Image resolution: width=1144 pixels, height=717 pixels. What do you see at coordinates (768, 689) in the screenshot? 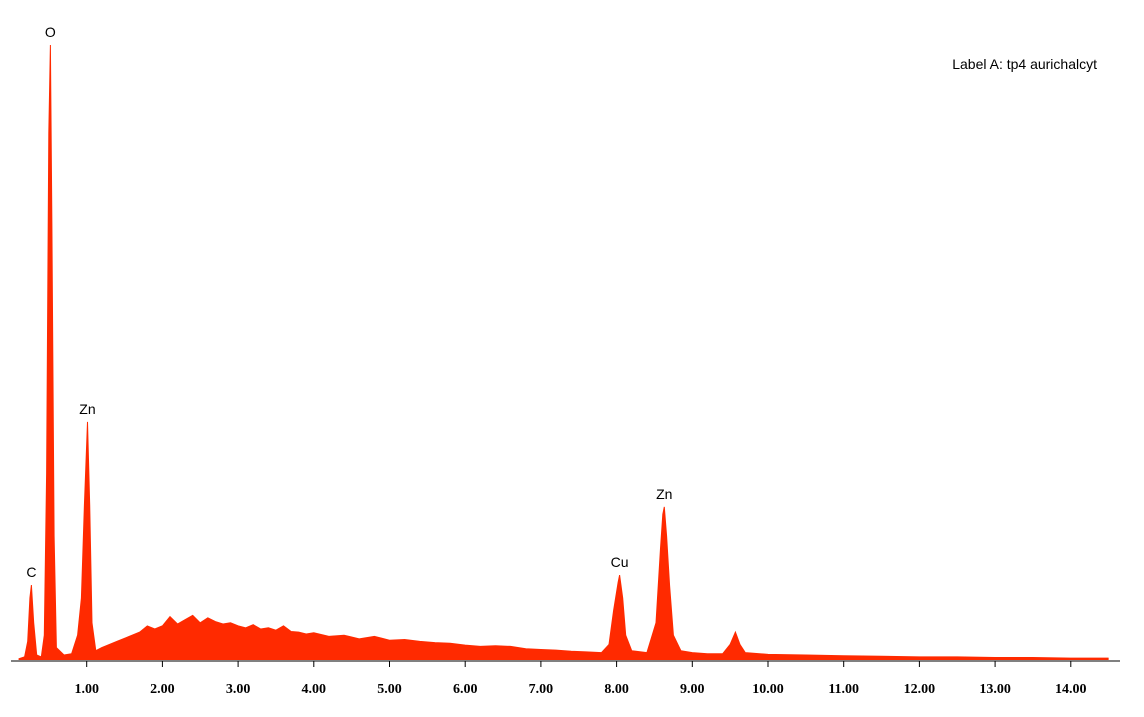
I see `x-tick-label: 10.00` at bounding box center [768, 689].